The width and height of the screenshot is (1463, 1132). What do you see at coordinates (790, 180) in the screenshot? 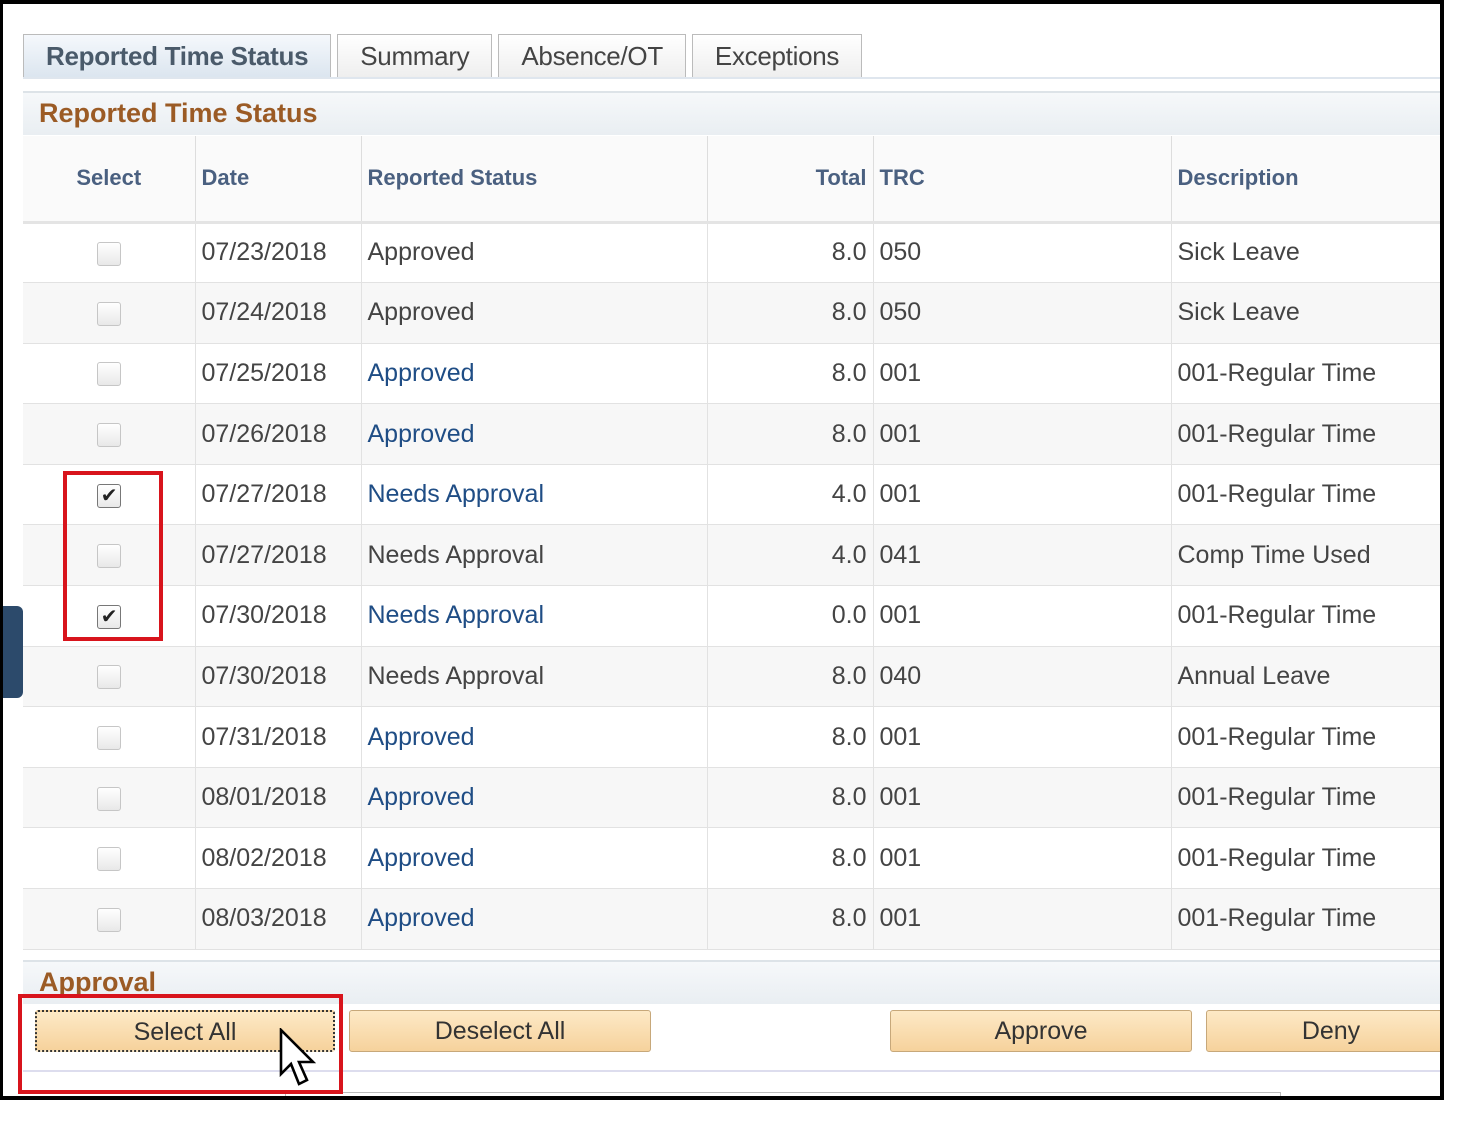
I see `column-header-total: Total` at bounding box center [790, 180].